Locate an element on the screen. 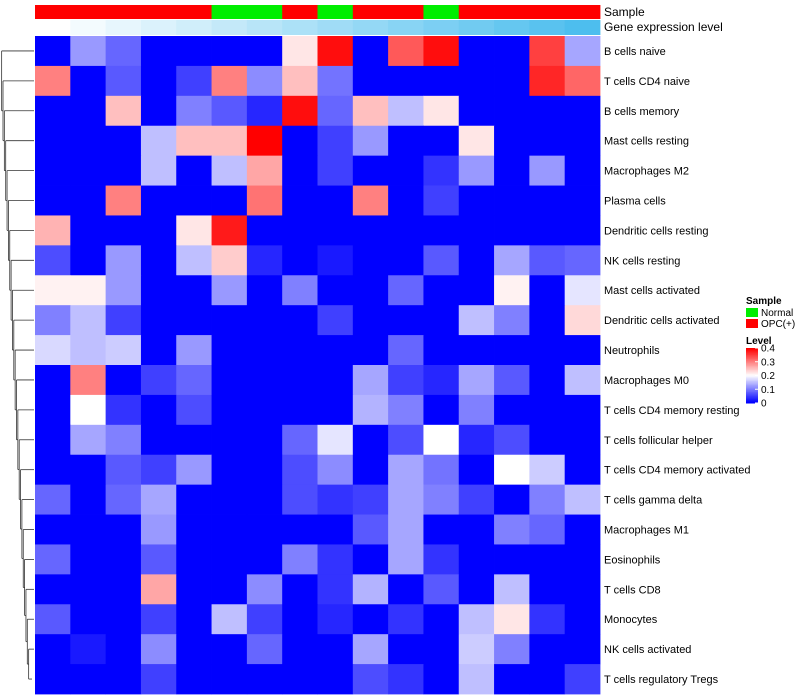 Image resolution: width=800 pixels, height=700 pixels. sample-legend-title: Sample is located at coordinates (764, 301).